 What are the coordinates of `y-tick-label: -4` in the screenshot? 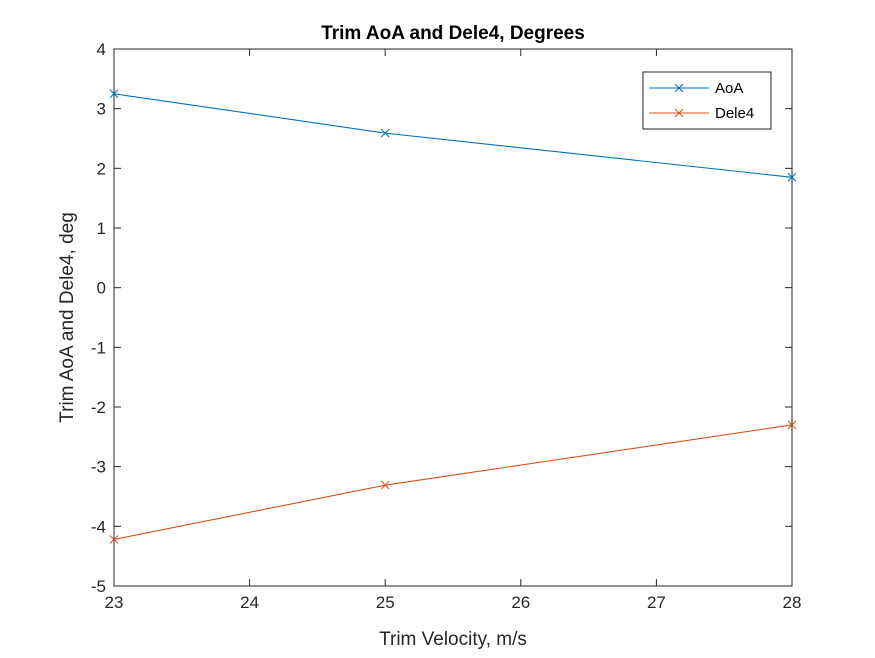 It's located at (98, 526).